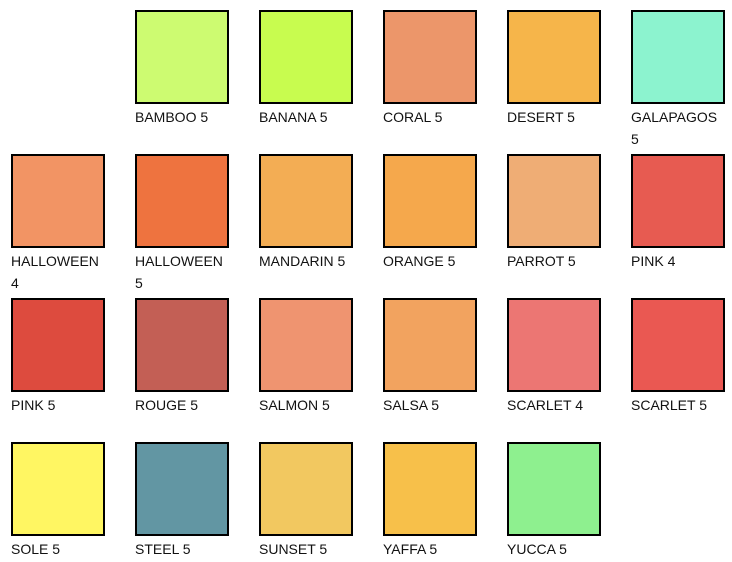  I want to click on swatch: YUCCA 5, so click(557, 501).